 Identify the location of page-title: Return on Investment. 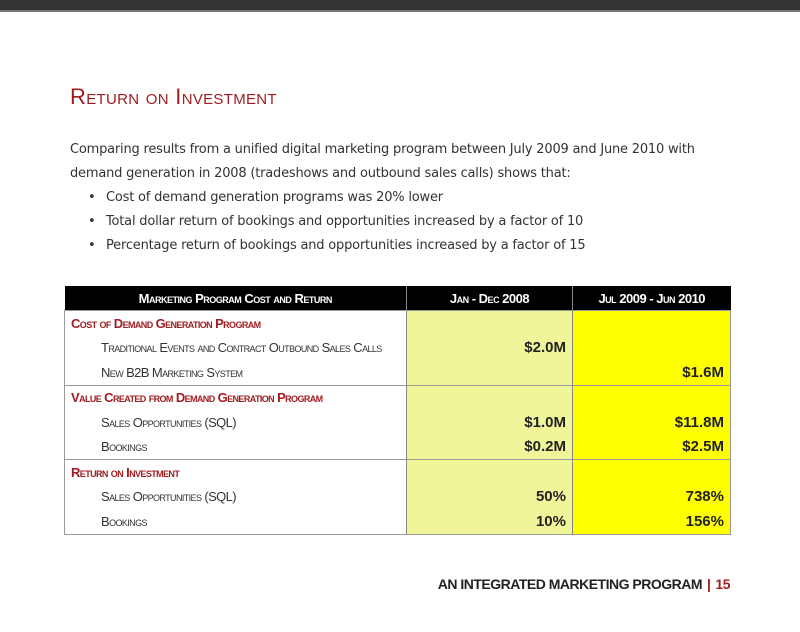
(173, 96).